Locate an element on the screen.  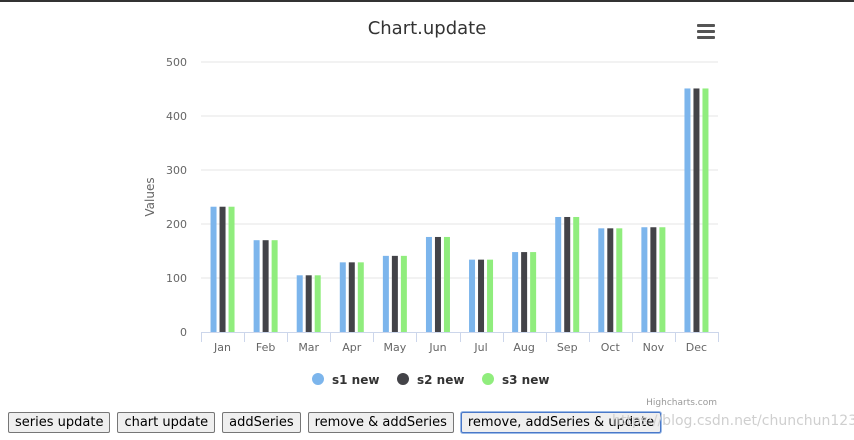
y-tick-label: 400 is located at coordinates (176, 116).